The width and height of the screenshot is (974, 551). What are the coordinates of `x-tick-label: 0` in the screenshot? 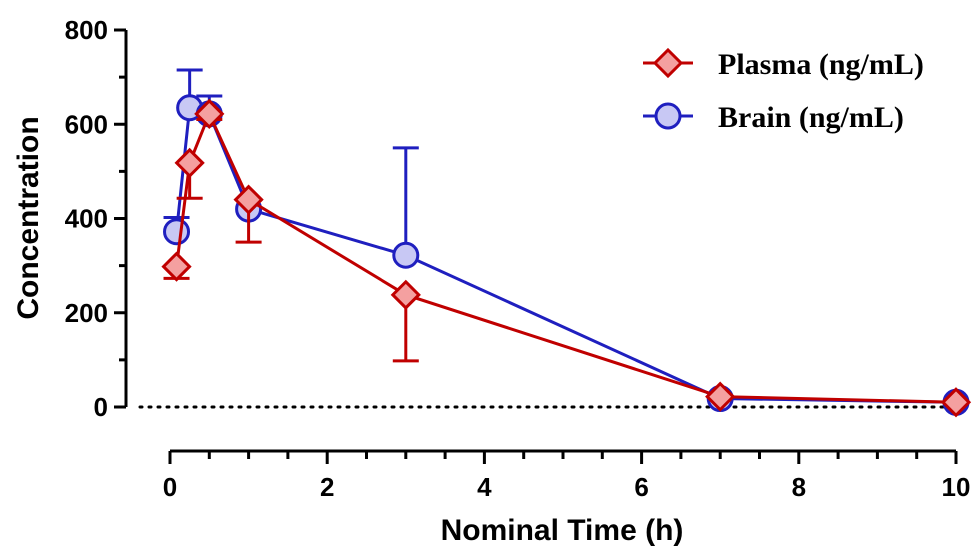 It's located at (170, 487).